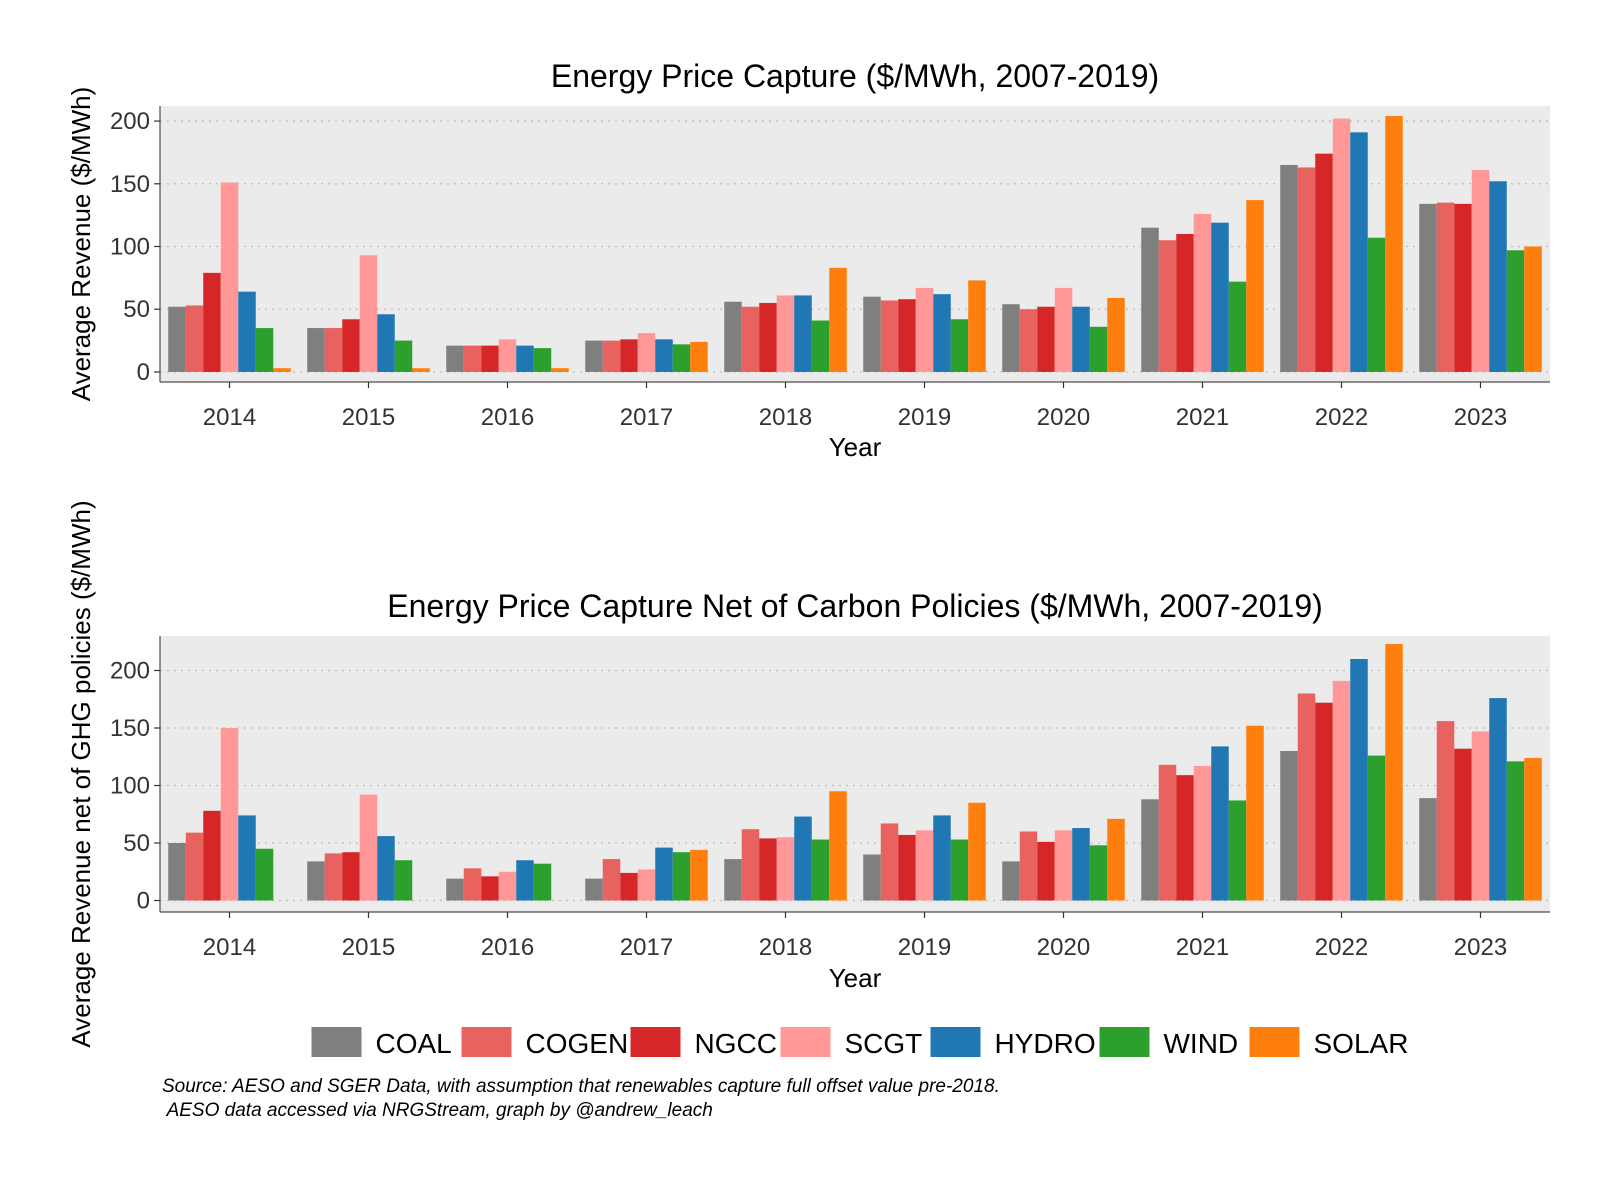  I want to click on bar-ngcc-2022, so click(1324, 262).